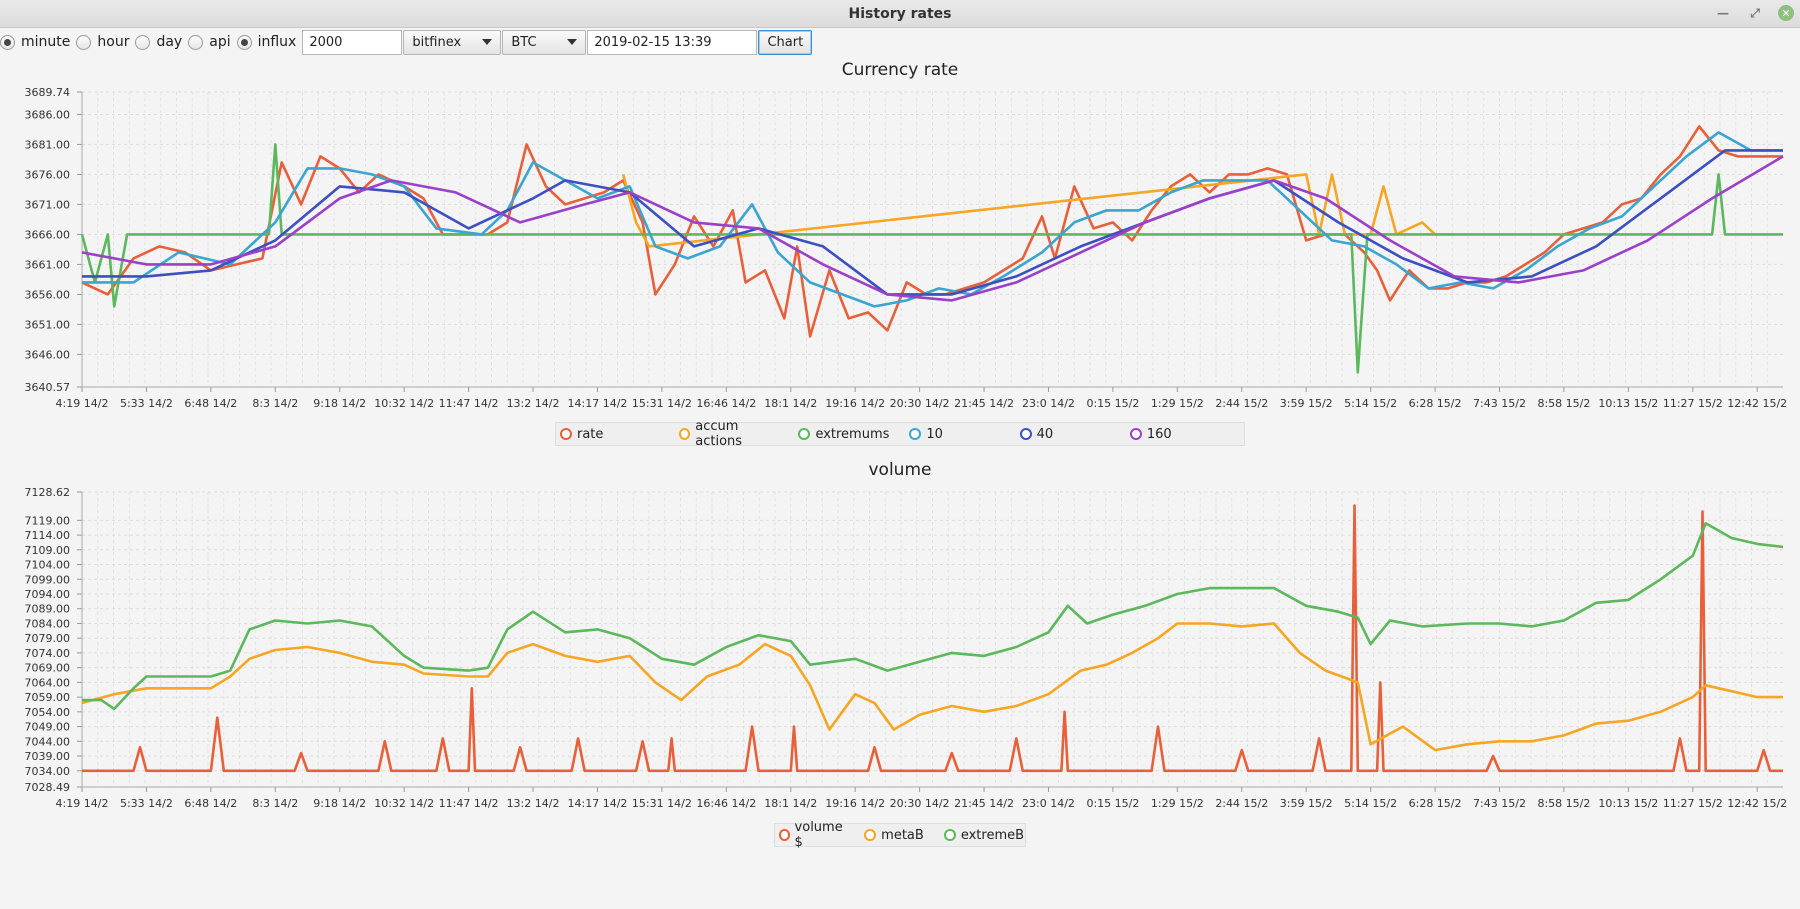  I want to click on radio-minute: minute, so click(38, 42).